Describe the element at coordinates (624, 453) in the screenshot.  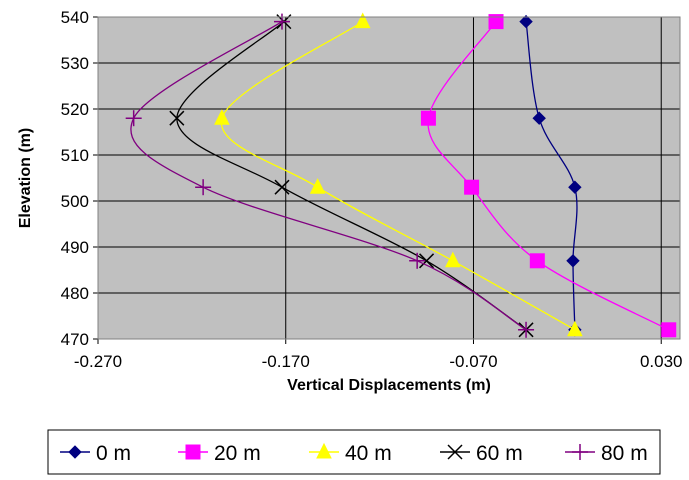
I see `legend-label: 80 m` at that location.